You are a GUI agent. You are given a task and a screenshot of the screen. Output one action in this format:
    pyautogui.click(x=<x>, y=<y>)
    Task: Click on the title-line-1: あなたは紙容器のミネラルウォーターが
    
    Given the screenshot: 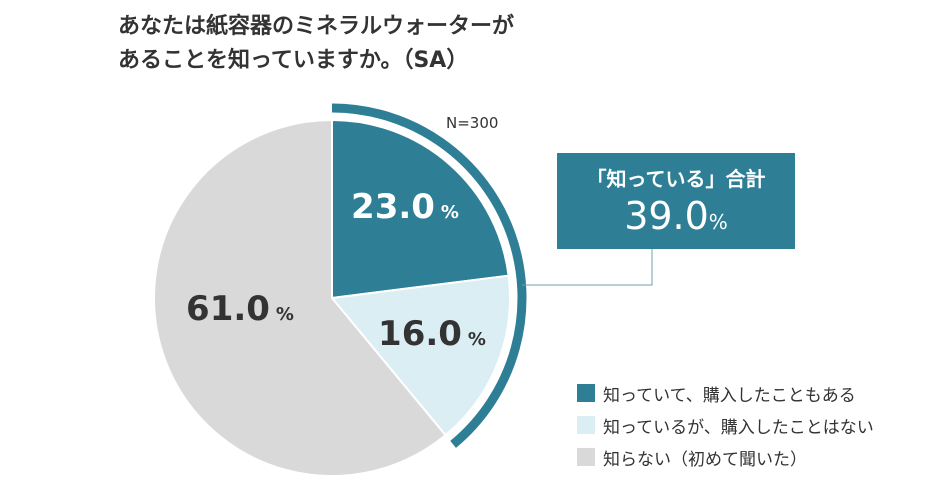 What is the action you would take?
    pyautogui.click(x=316, y=26)
    